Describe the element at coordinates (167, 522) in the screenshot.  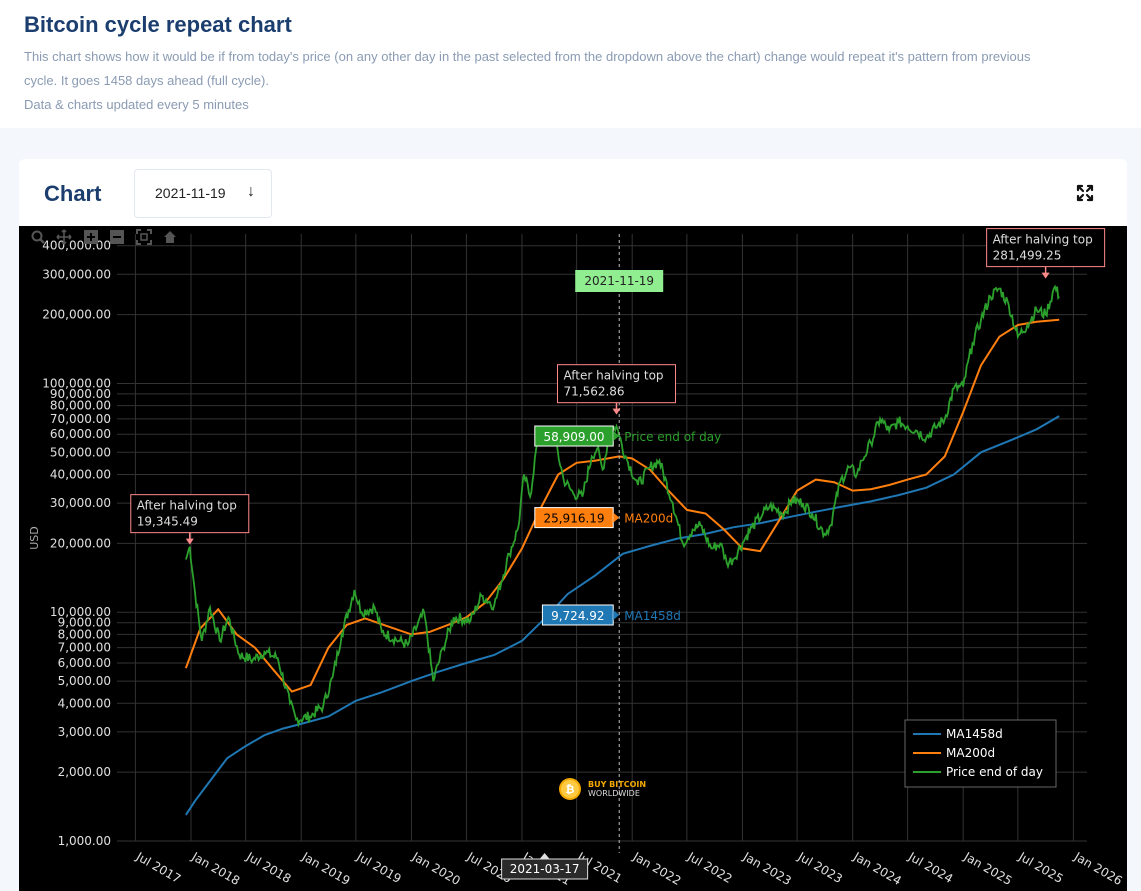
I see `annotation-value: 19,345.49` at that location.